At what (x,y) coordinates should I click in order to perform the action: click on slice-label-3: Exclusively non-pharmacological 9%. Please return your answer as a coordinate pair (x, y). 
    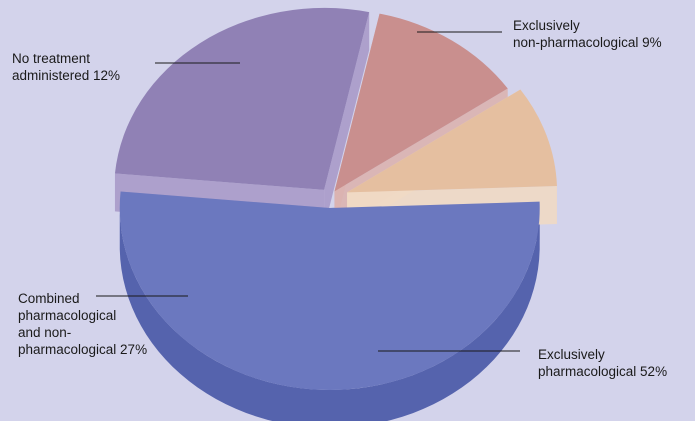
    Looking at the image, I should click on (587, 34).